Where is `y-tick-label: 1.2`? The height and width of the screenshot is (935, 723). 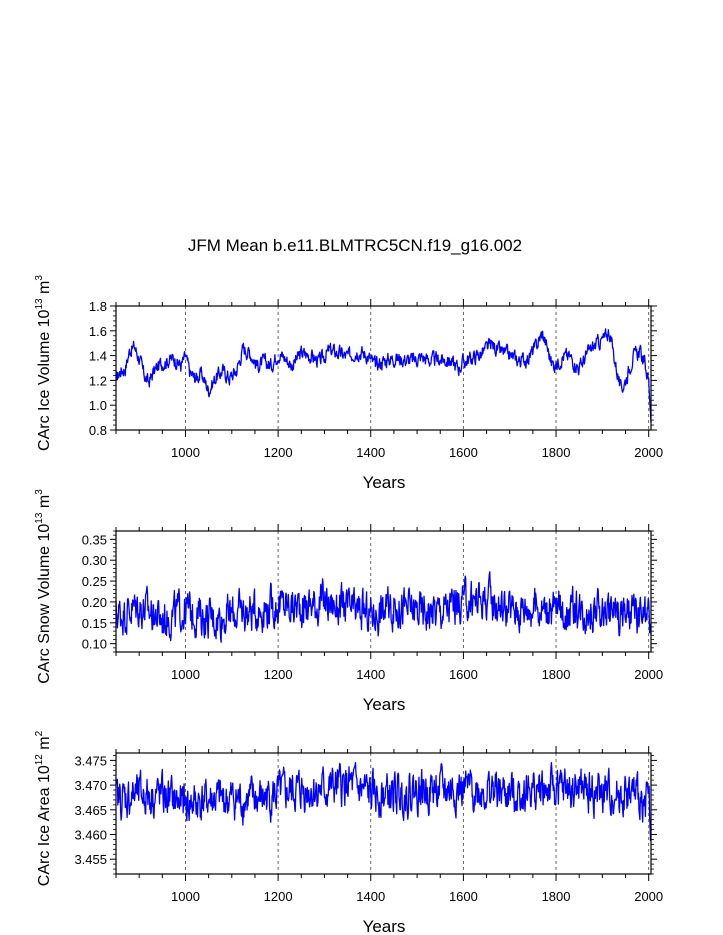 y-tick-label: 1.2 is located at coordinates (98, 380).